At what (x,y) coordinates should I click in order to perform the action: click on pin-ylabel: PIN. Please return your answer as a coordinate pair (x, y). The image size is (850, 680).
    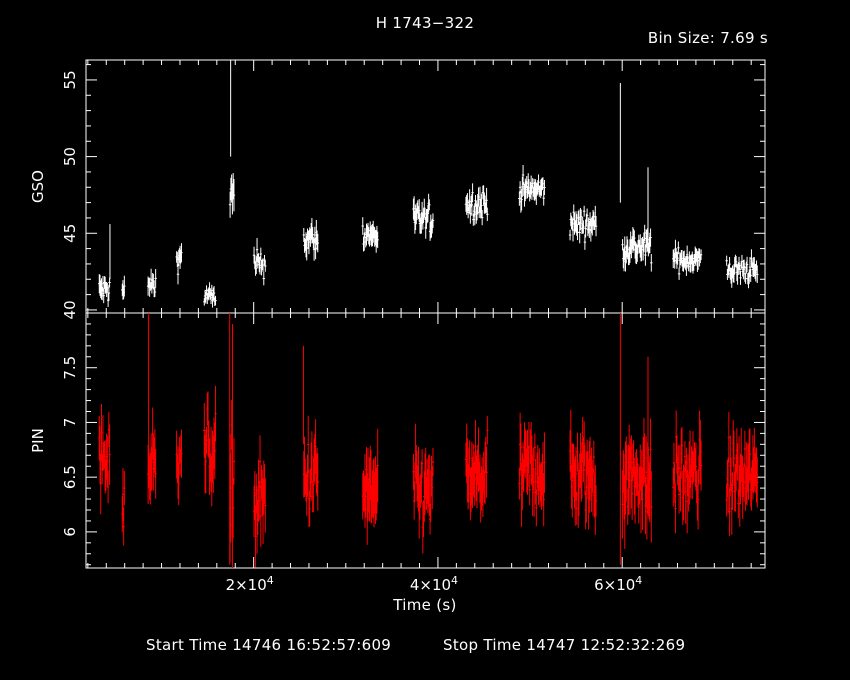
    Looking at the image, I should click on (38, 440).